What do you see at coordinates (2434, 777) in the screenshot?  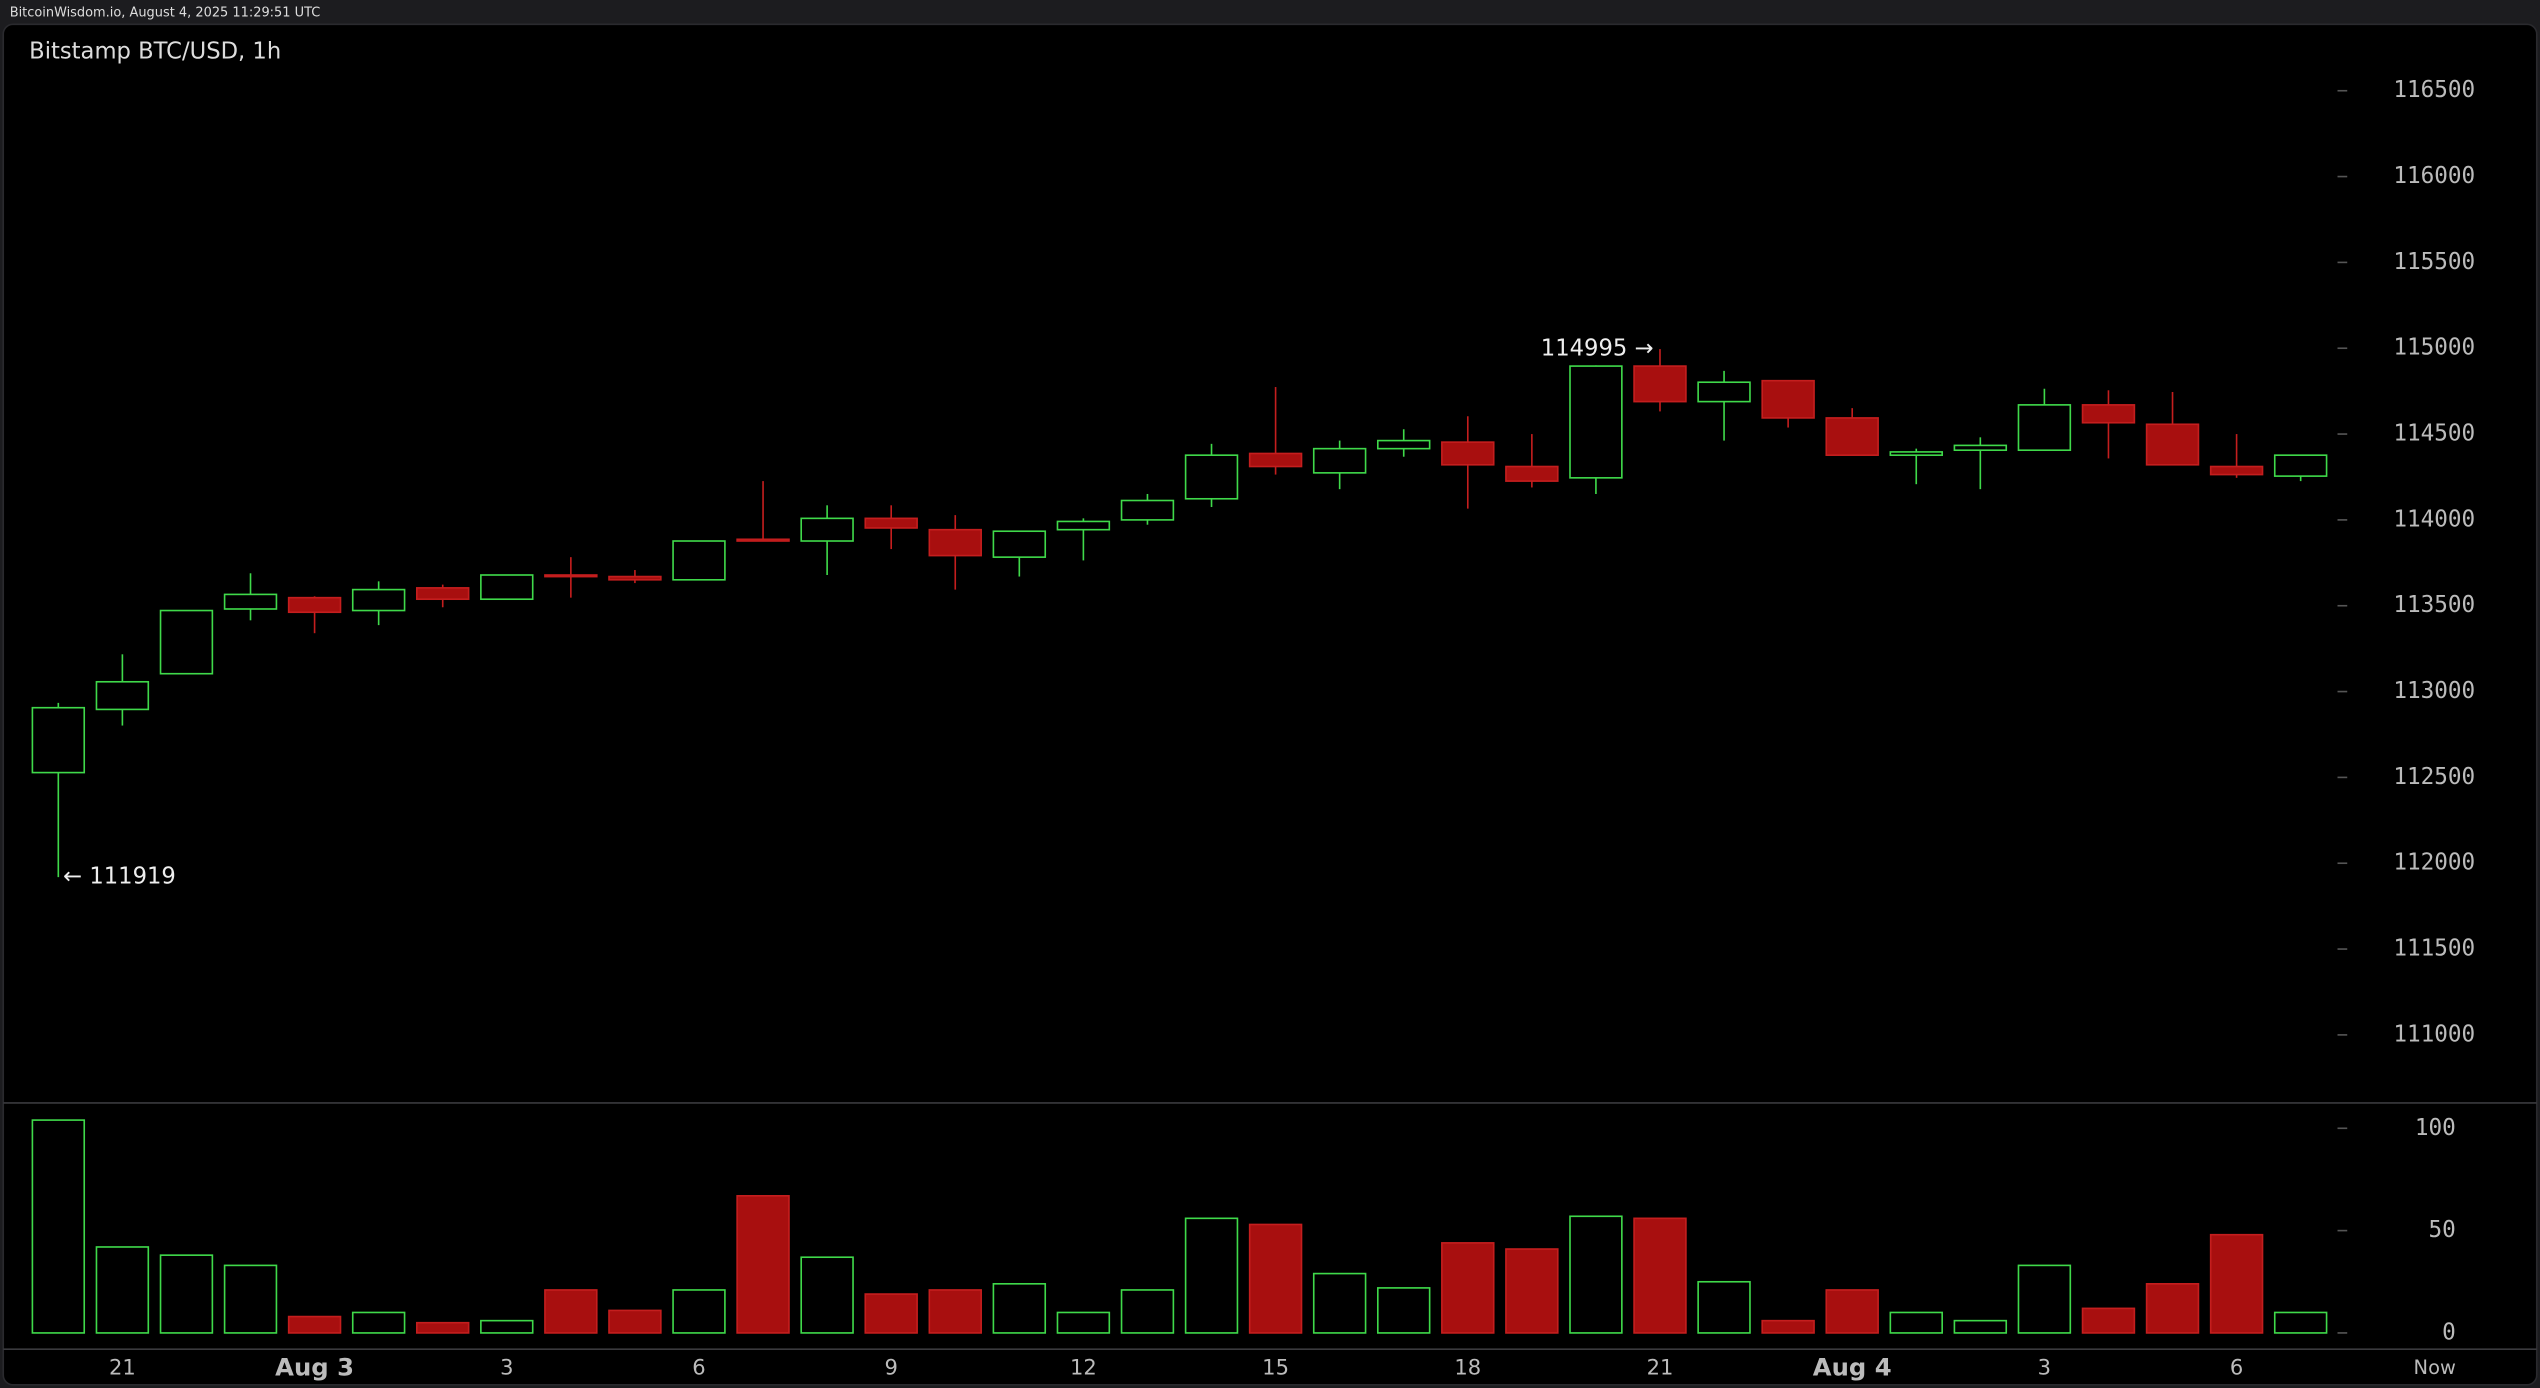 I see `y-tick-label: 112500` at bounding box center [2434, 777].